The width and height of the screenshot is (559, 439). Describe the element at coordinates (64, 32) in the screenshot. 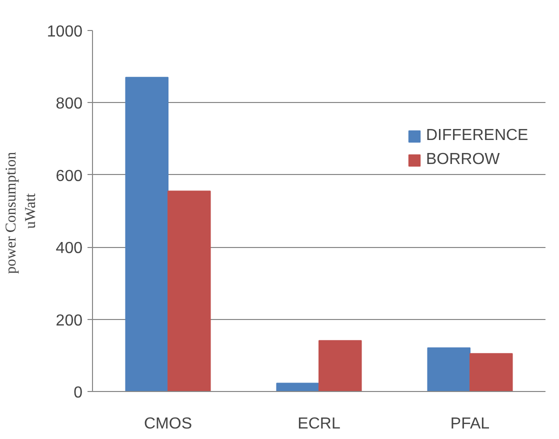

I see `y-tick-label: 1000` at that location.